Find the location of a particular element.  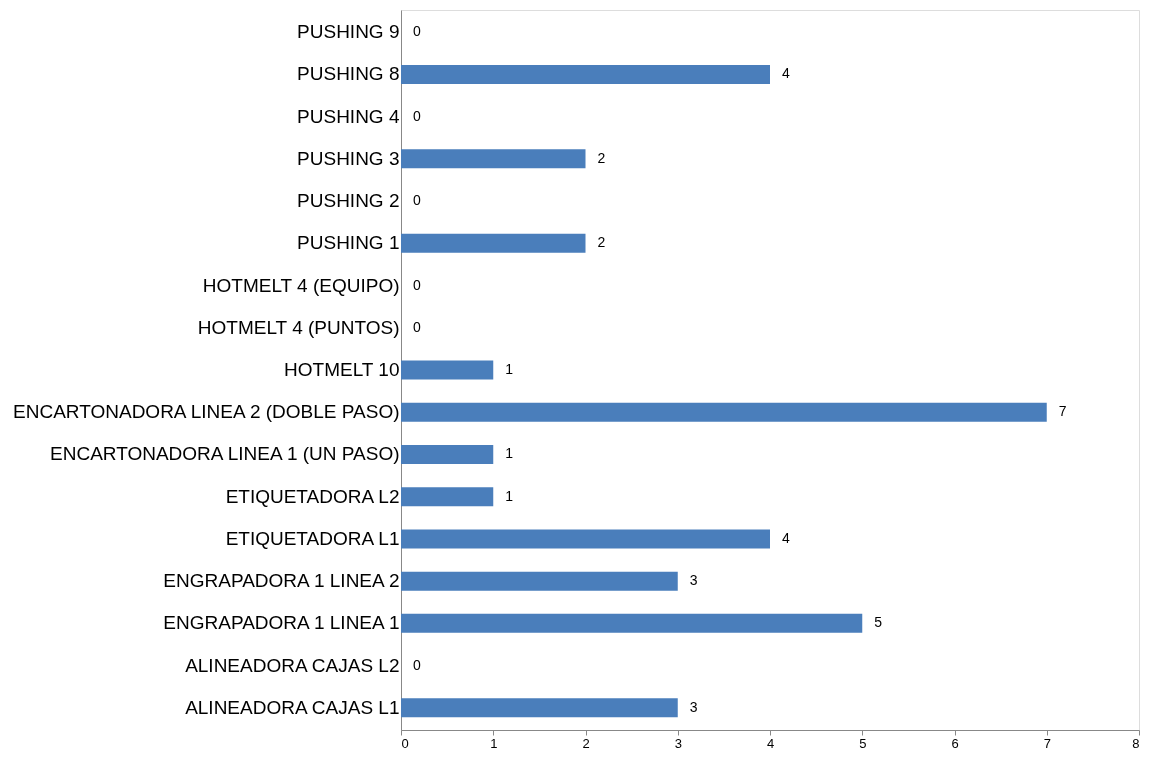

y-tick-label: ENGRAPADORA 1 LINEA 2 is located at coordinates (281, 581).